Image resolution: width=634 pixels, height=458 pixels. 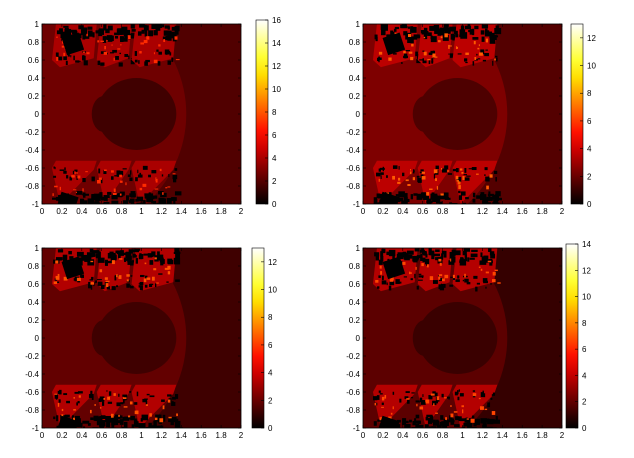 I want to click on x-tick-label: 1.2, so click(x=483, y=211).